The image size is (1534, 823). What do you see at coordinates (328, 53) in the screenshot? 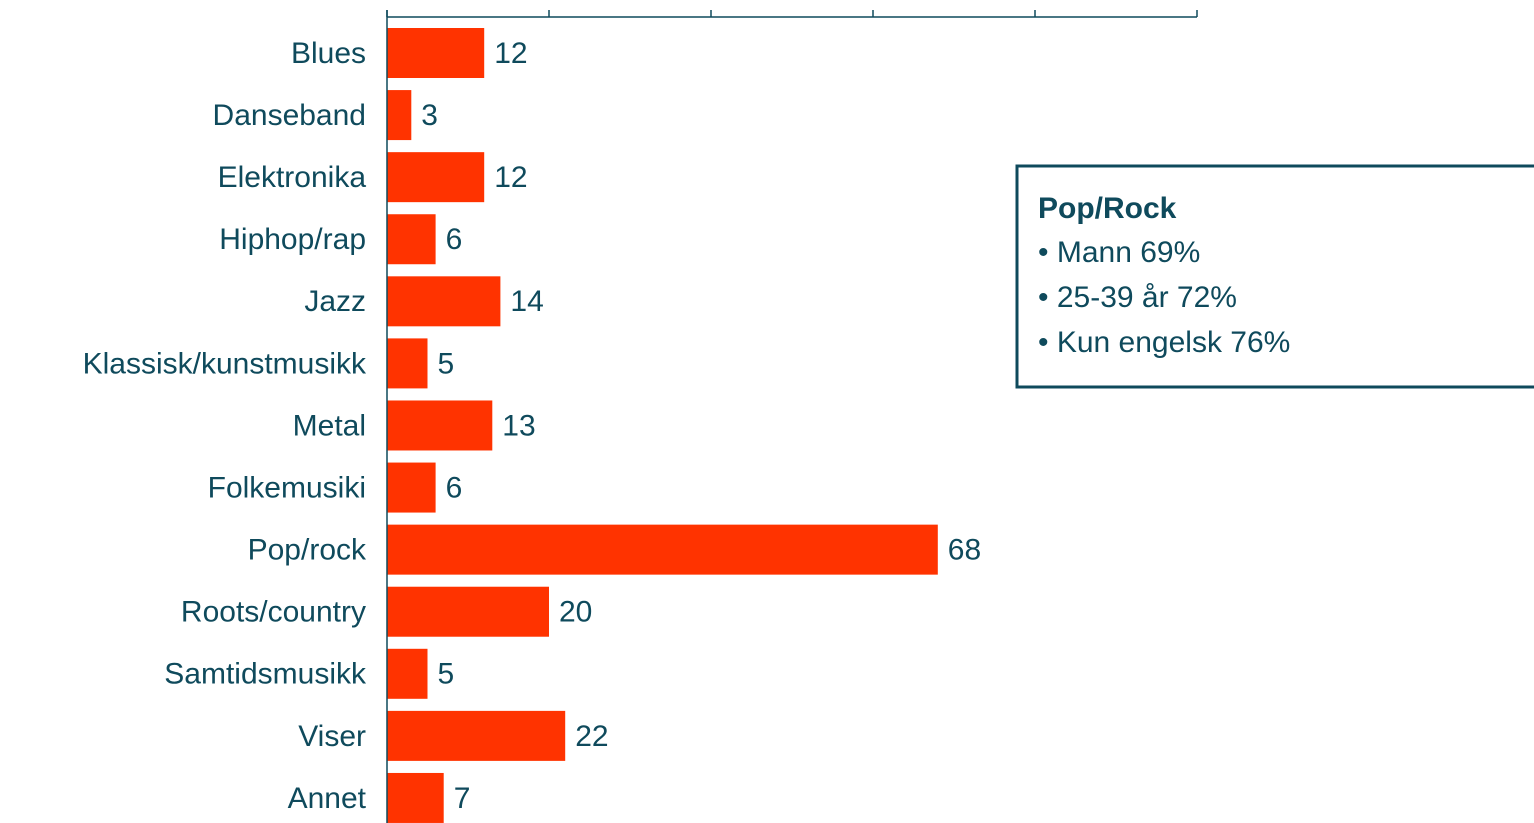
I see `y-tick-label: Blues` at bounding box center [328, 53].